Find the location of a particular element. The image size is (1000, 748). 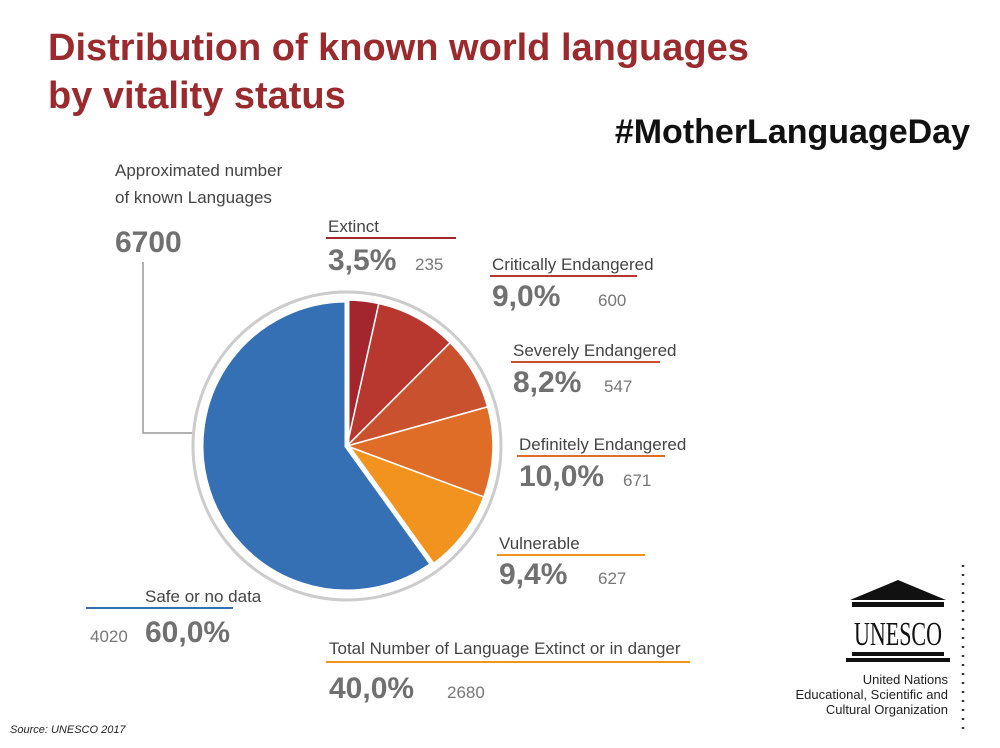

org-line: Cultural Organization is located at coordinates (887, 709).